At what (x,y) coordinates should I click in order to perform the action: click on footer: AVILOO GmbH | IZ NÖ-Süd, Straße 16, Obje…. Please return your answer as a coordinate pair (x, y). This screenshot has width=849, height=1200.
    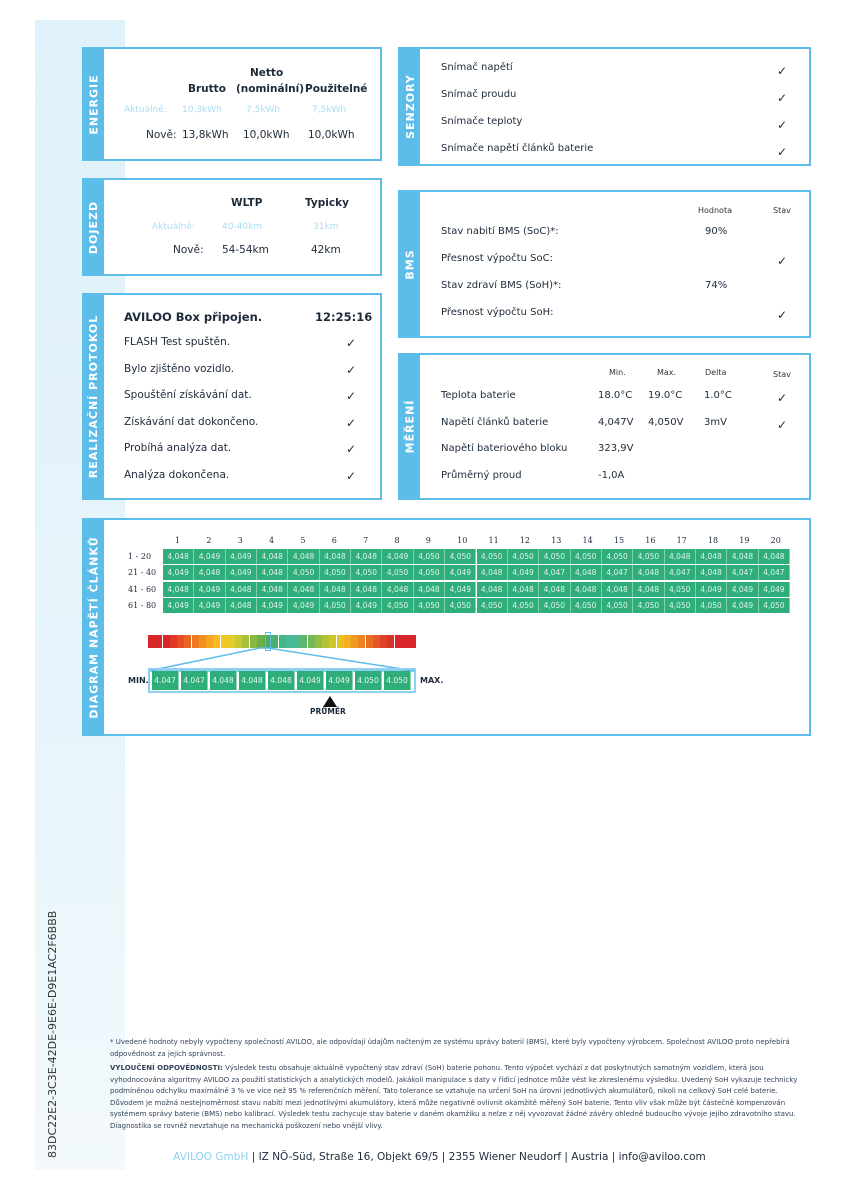
    Looking at the image, I should click on (424, 1157).